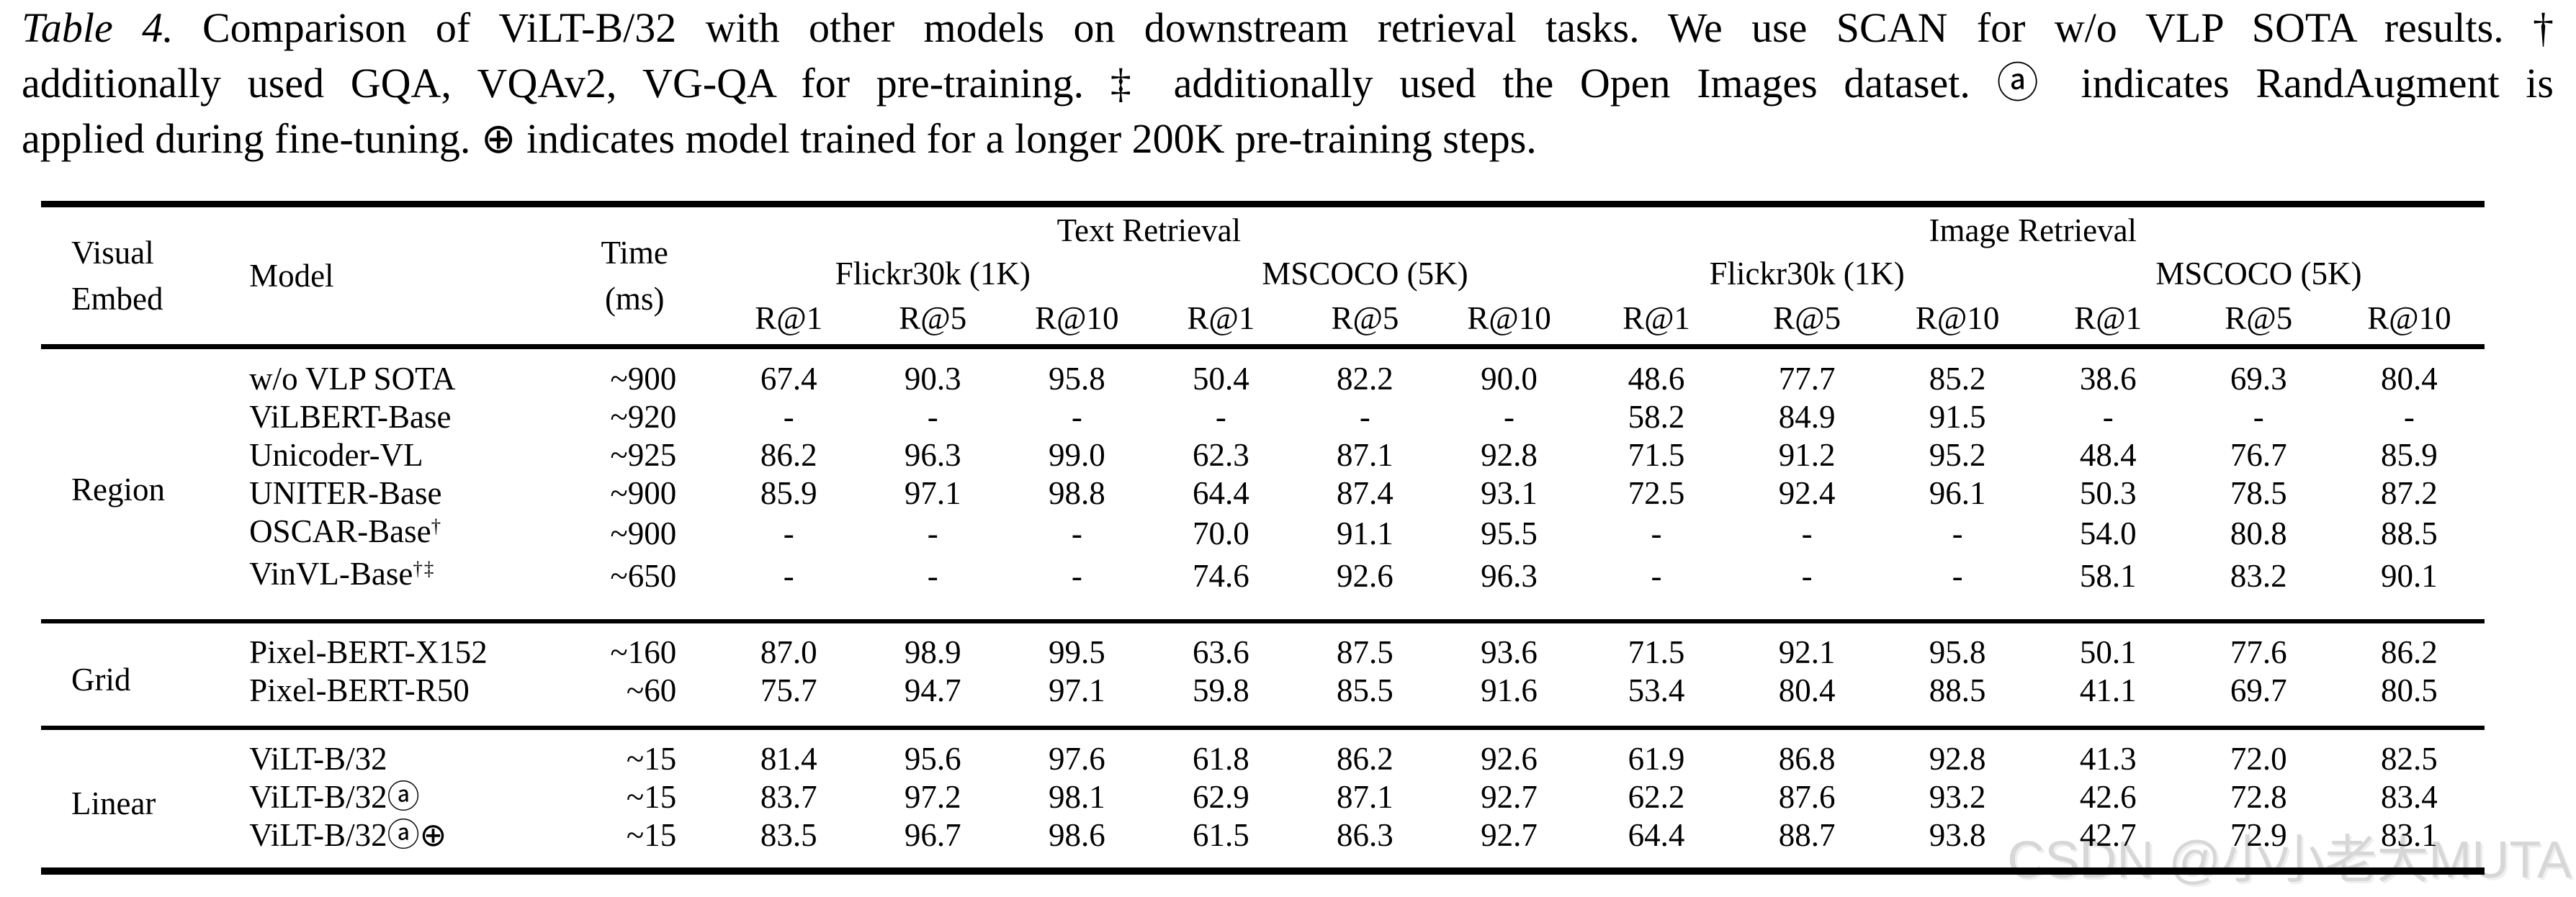  I want to click on metric-value-cell: 80.5, so click(2409, 690).